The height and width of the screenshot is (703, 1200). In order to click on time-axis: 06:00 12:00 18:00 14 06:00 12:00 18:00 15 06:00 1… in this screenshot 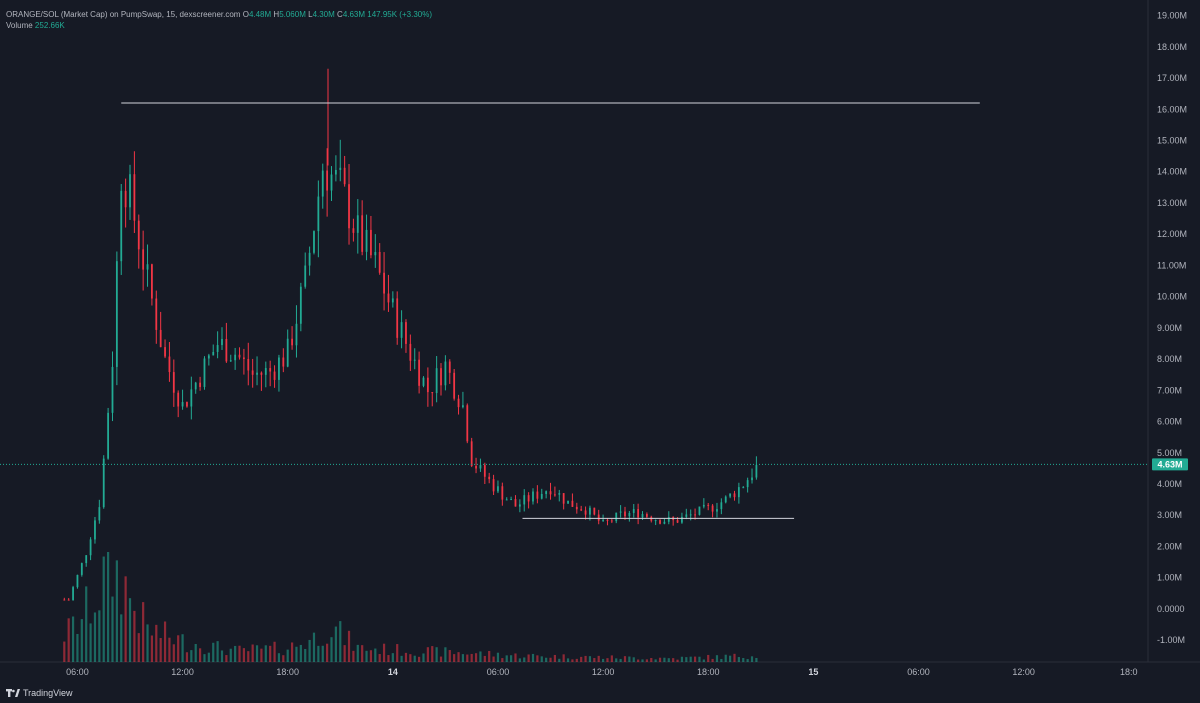, I will do `click(601, 672)`.